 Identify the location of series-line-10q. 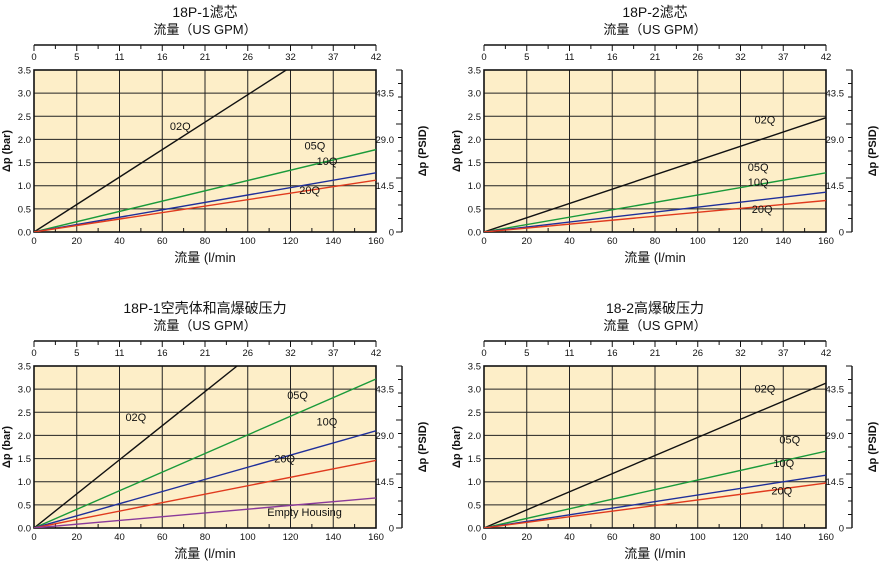
(655, 501).